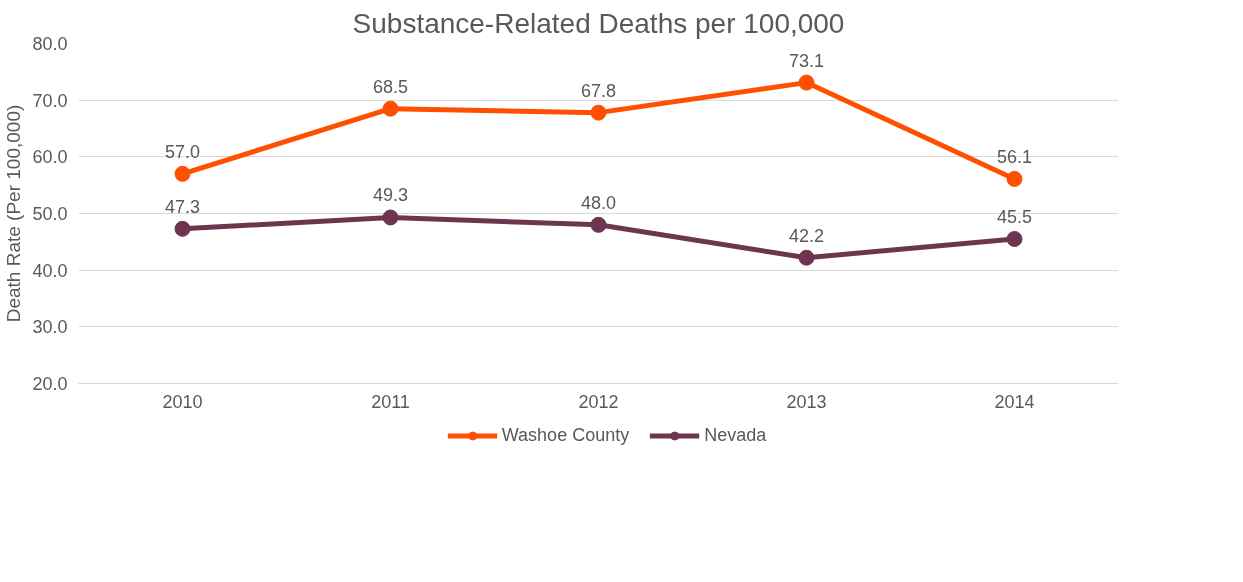 This screenshot has height=582, width=1243. Describe the element at coordinates (182, 151) in the screenshot. I see `data-label: 57.0` at that location.